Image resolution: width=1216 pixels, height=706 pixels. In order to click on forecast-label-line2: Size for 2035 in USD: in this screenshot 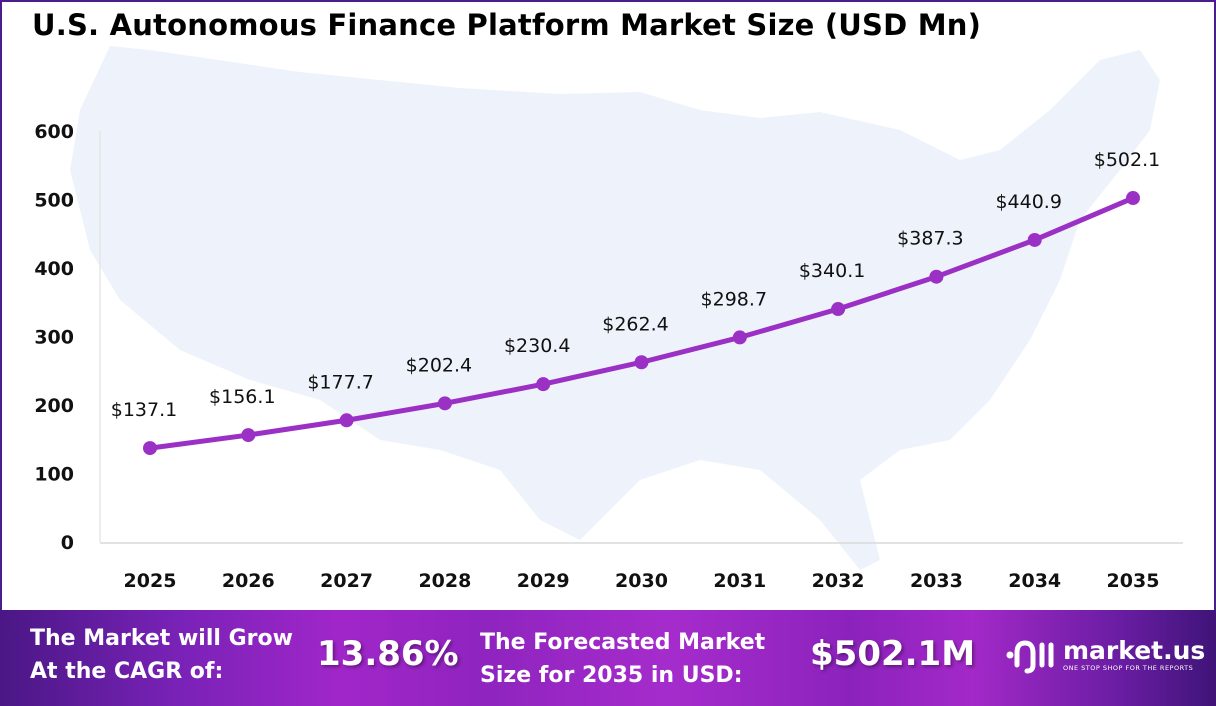, I will do `click(611, 675)`.